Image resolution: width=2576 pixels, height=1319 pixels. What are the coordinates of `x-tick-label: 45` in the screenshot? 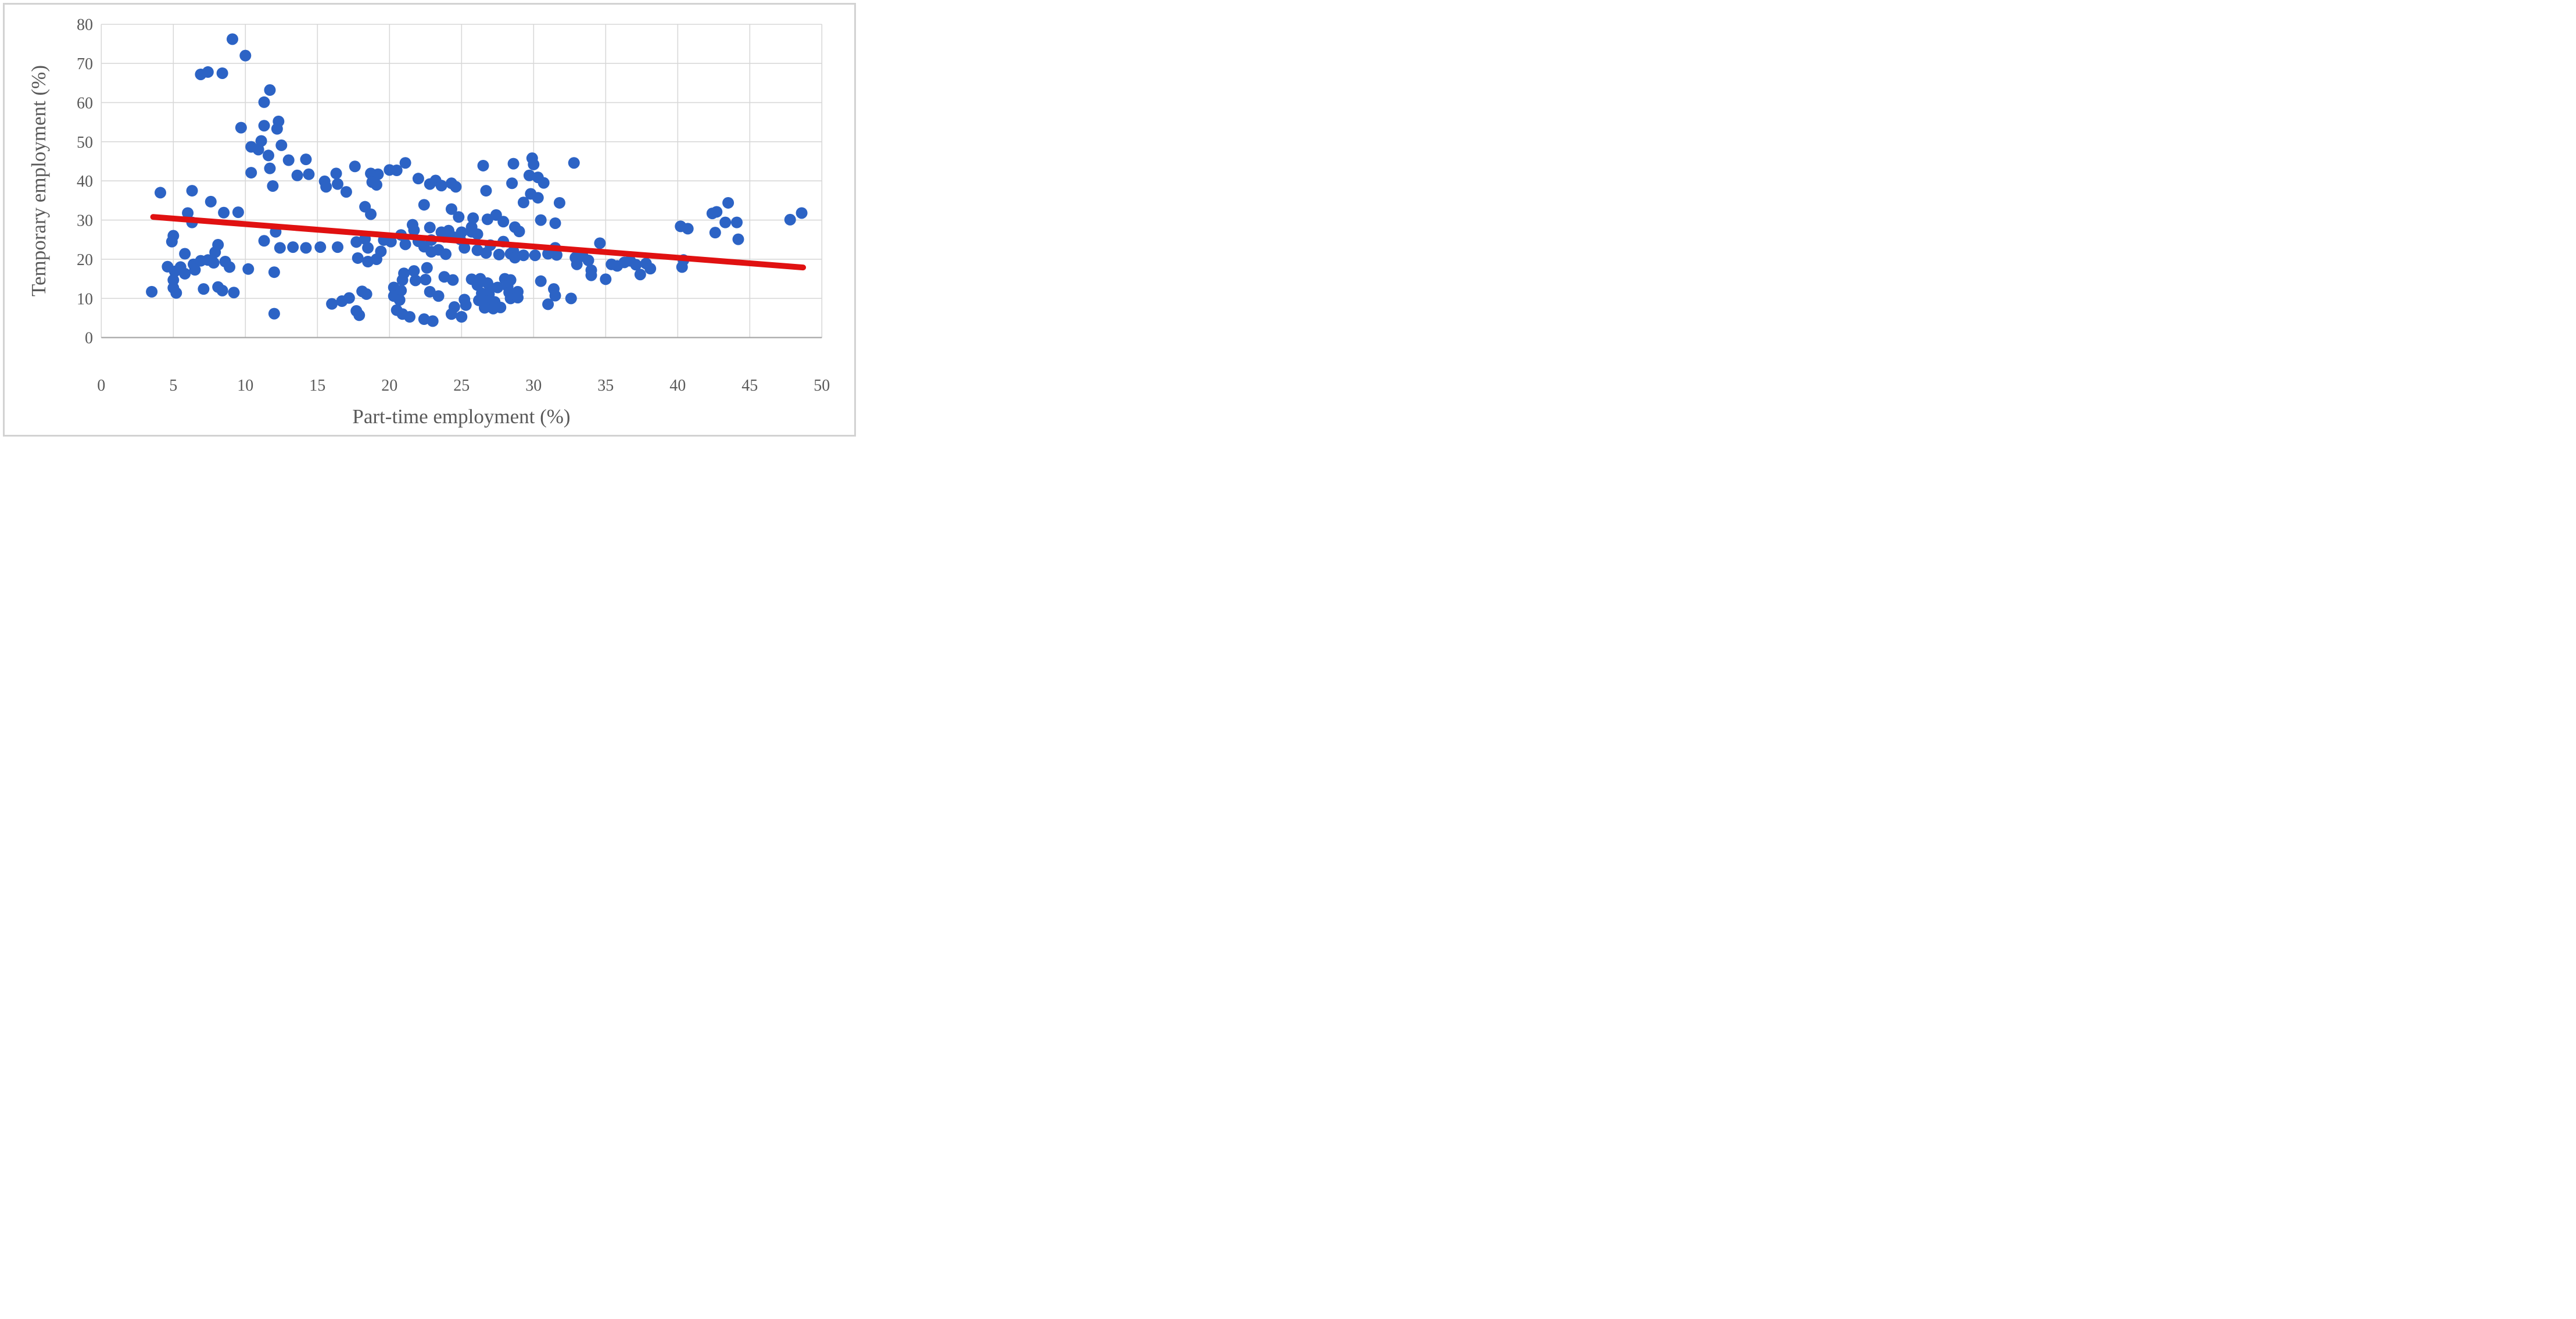 It's located at (749, 386).